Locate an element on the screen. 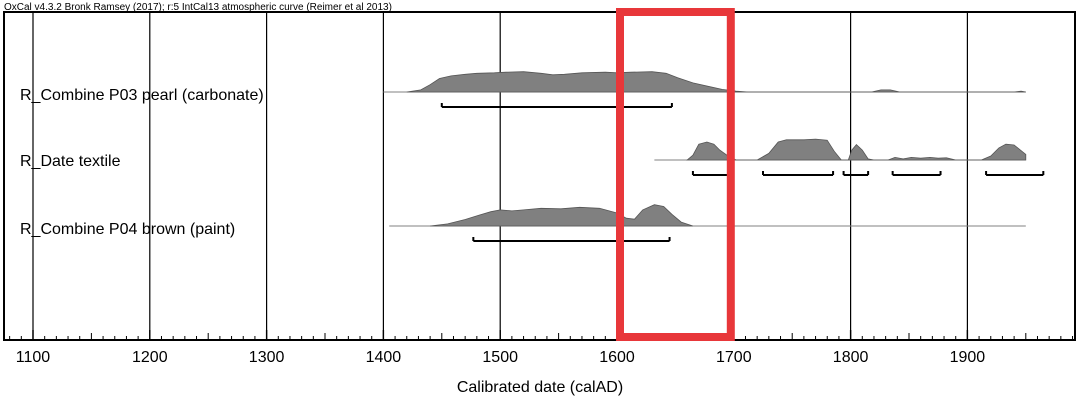 The height and width of the screenshot is (405, 1080). x-axis-tick-labels: 1100 1200 1300 1400 1500 1600 1700 1800 1900 is located at coordinates (501, 357).